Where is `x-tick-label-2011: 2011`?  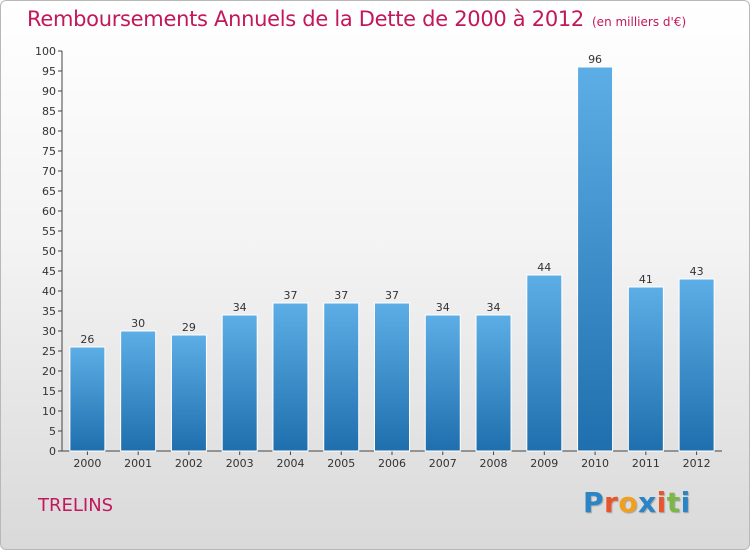 x-tick-label-2011: 2011 is located at coordinates (646, 463).